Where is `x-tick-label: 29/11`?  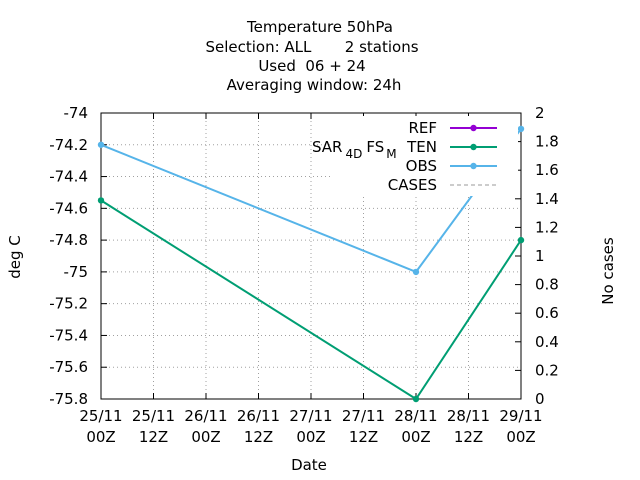 x-tick-label: 29/11 is located at coordinates (520, 416).